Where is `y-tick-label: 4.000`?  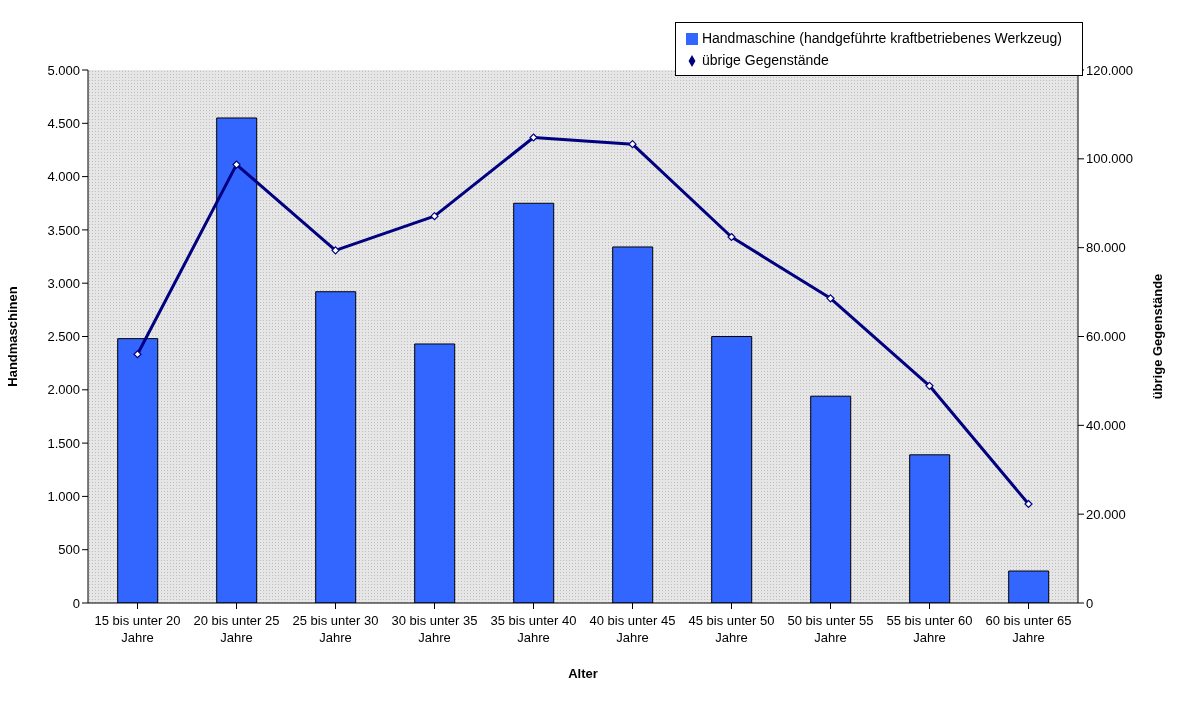
y-tick-label: 4.000 is located at coordinates (63, 177).